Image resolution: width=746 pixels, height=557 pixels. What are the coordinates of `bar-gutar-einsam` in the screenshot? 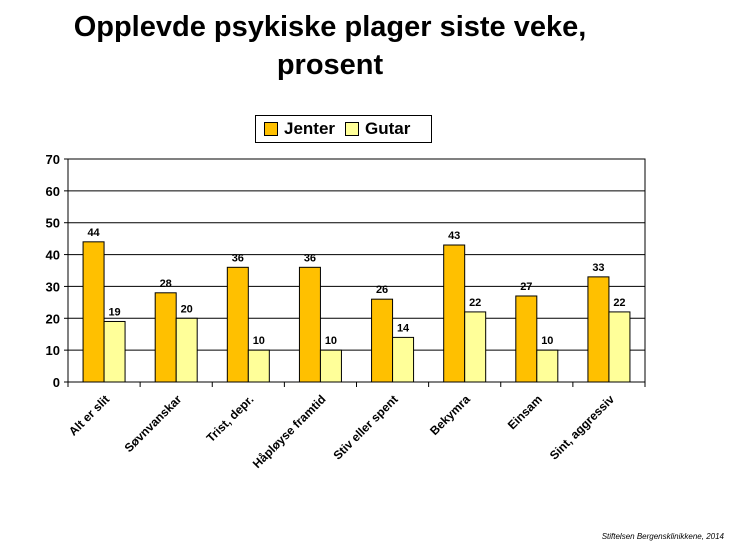 It's located at (547, 366).